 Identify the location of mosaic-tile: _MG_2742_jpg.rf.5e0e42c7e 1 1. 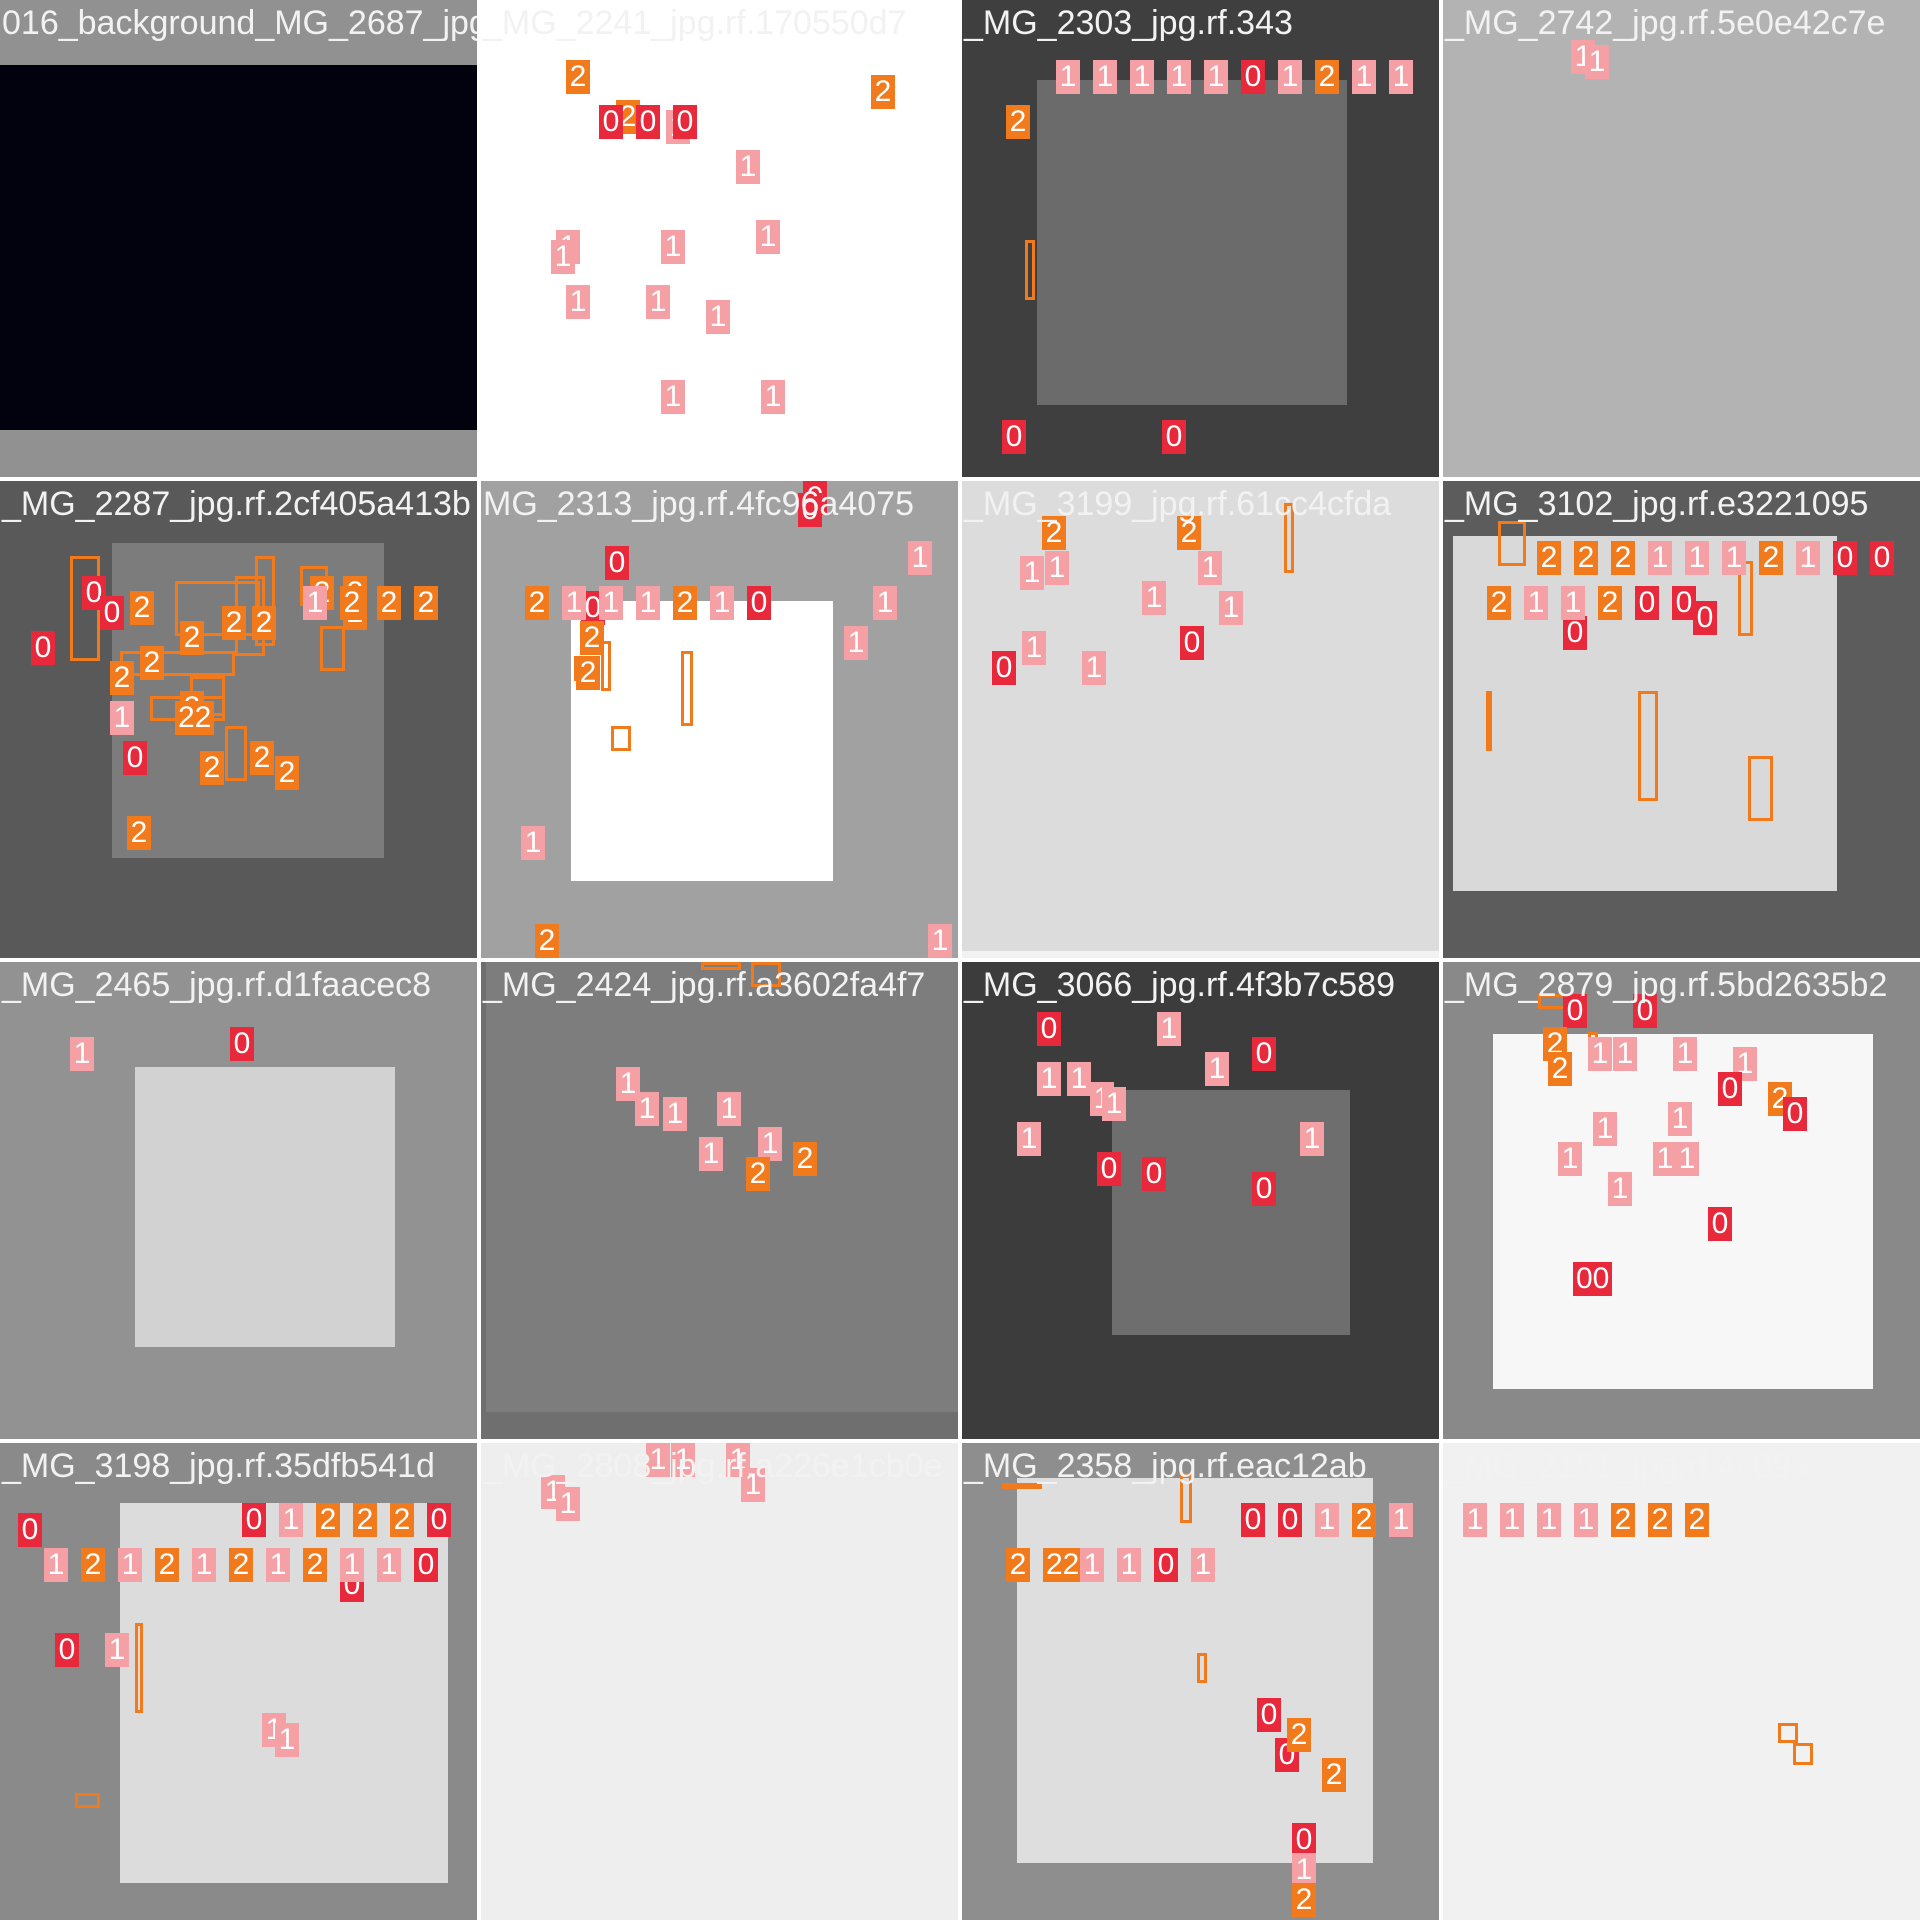
(1681, 238).